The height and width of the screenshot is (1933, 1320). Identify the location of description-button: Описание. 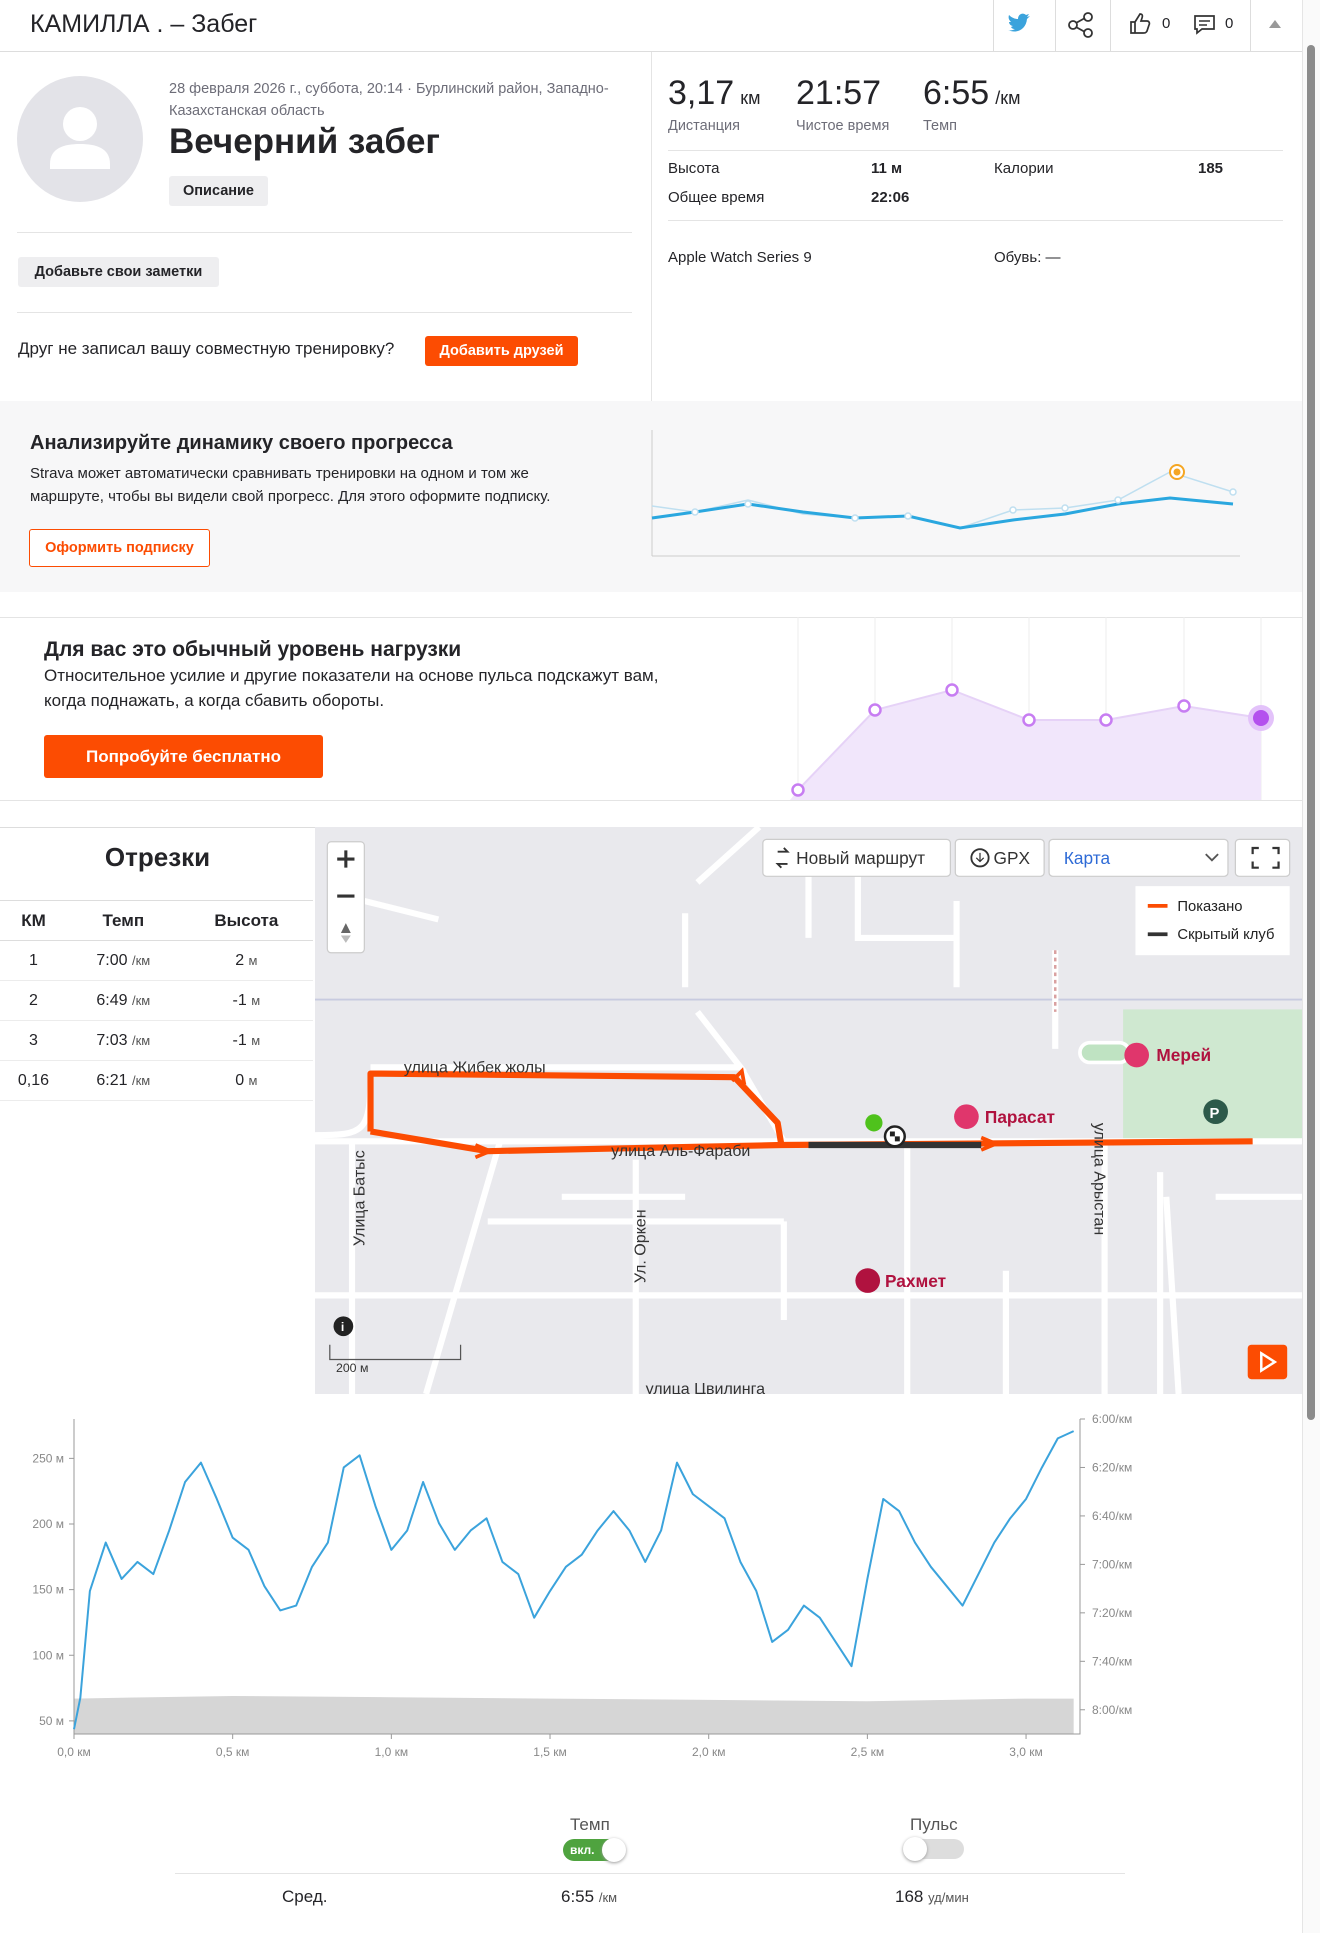
(218, 191).